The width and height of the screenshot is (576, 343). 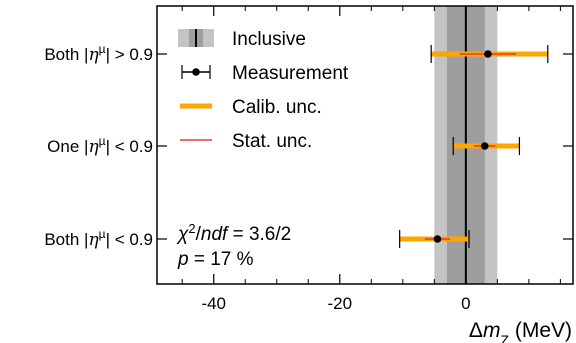 I want to click on y-category-label: Both |ηµ| > 0.9, so click(x=98, y=53).